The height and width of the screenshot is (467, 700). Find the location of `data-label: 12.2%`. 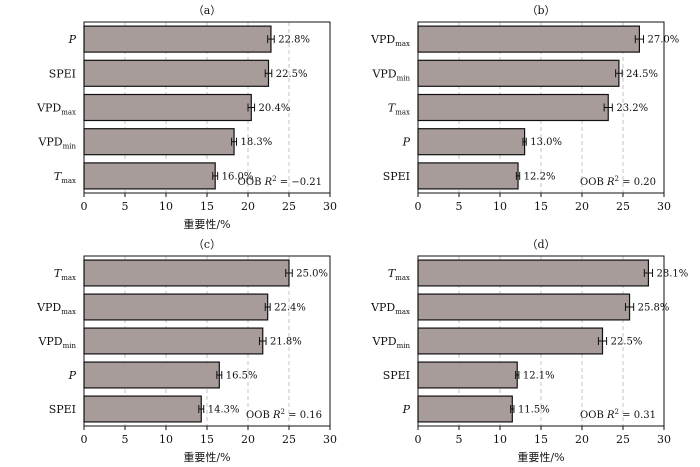

data-label: 12.2% is located at coordinates (540, 176).